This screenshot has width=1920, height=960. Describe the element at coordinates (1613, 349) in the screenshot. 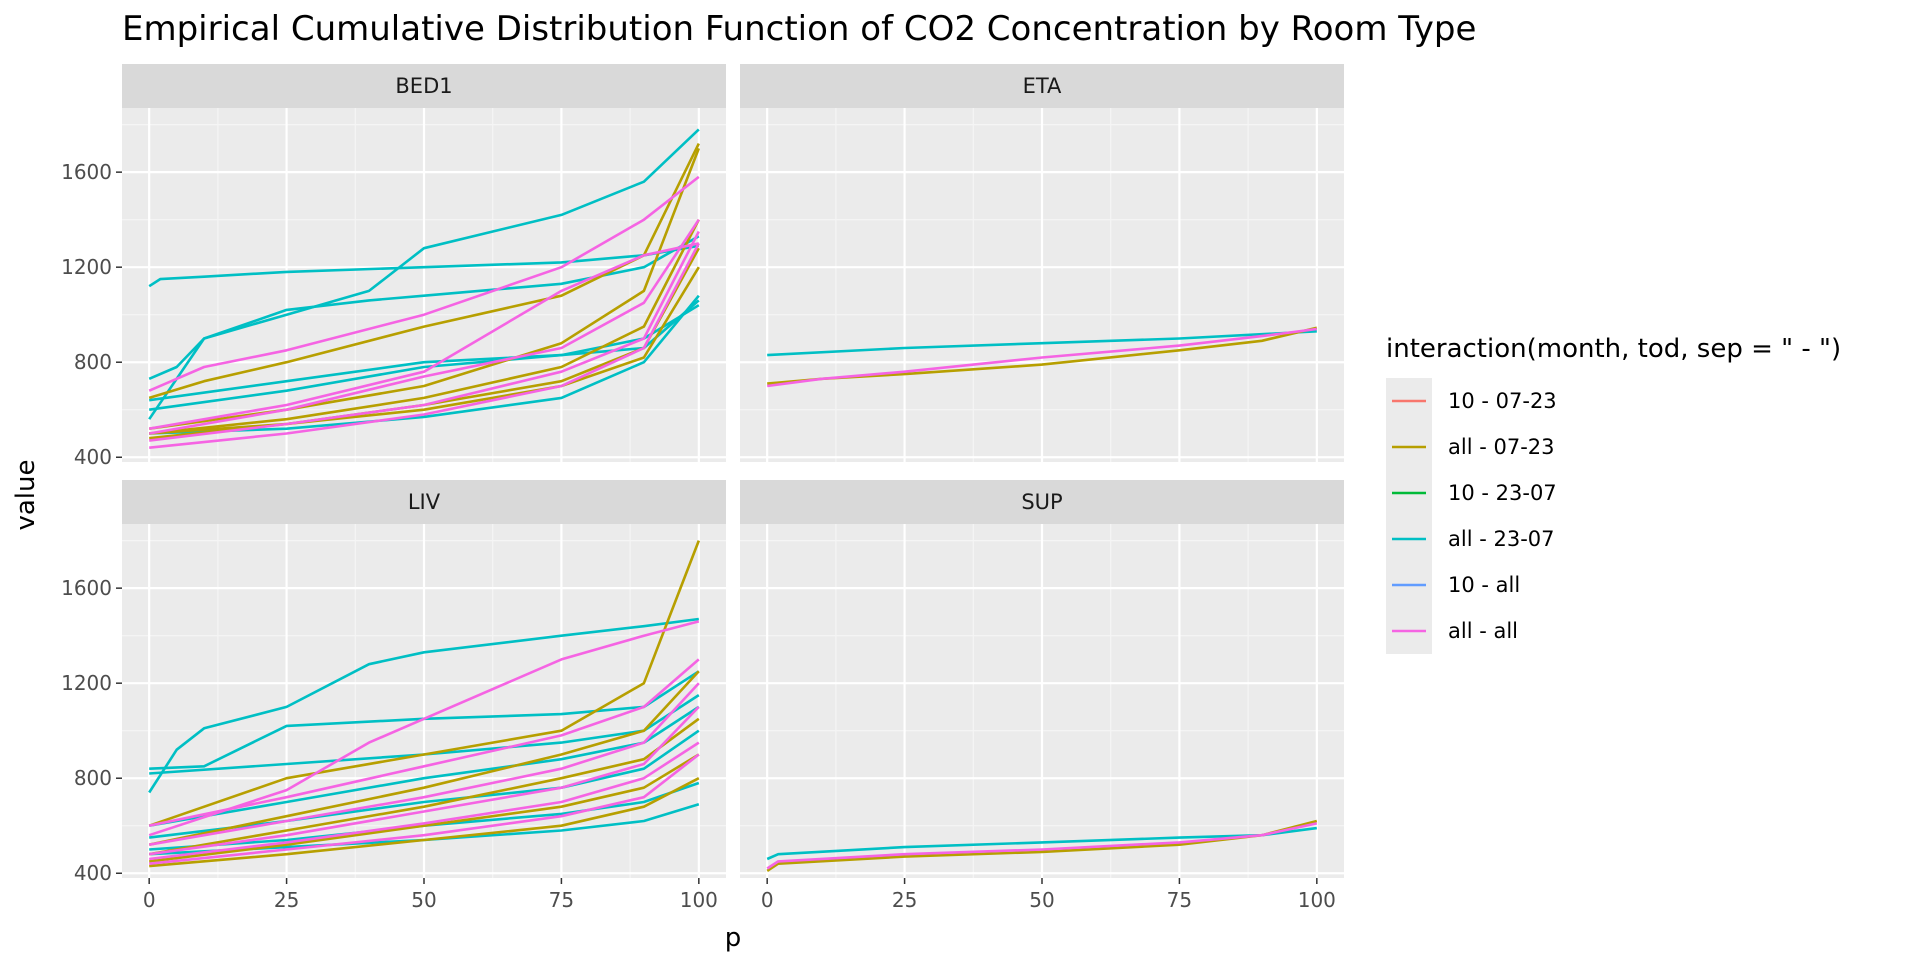

I see `legend-title: interaction(month, tod, sep = " - ")` at that location.